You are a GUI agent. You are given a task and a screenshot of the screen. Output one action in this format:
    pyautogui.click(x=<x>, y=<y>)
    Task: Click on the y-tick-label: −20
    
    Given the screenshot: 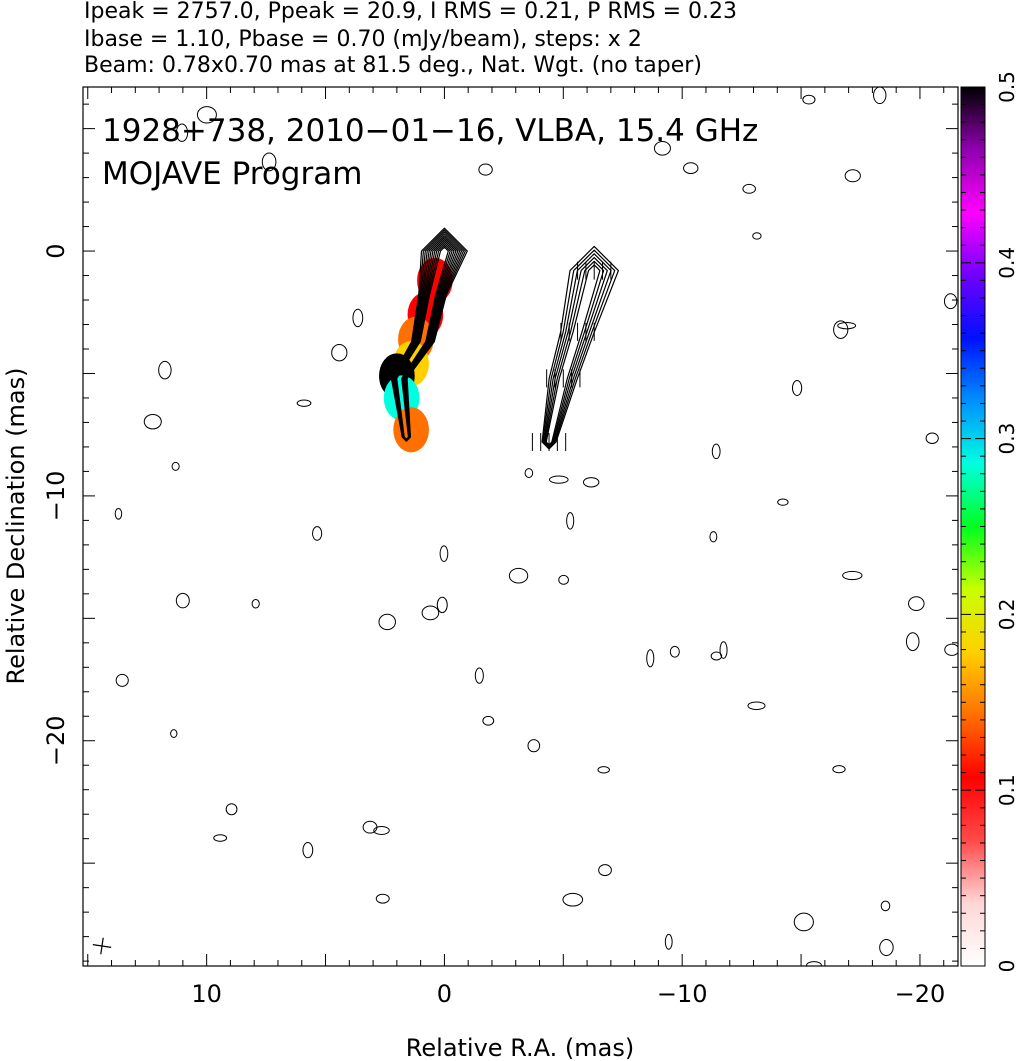 What is the action you would take?
    pyautogui.click(x=56, y=740)
    